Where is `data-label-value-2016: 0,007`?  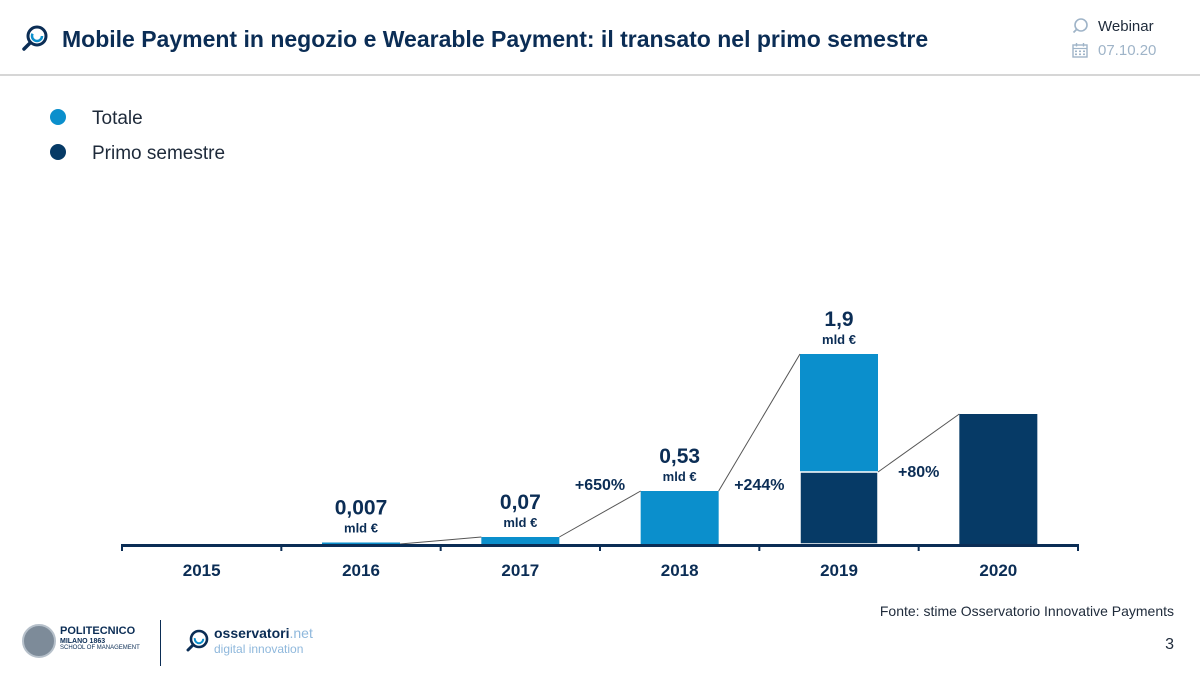 data-label-value-2016: 0,007 is located at coordinates (361, 508).